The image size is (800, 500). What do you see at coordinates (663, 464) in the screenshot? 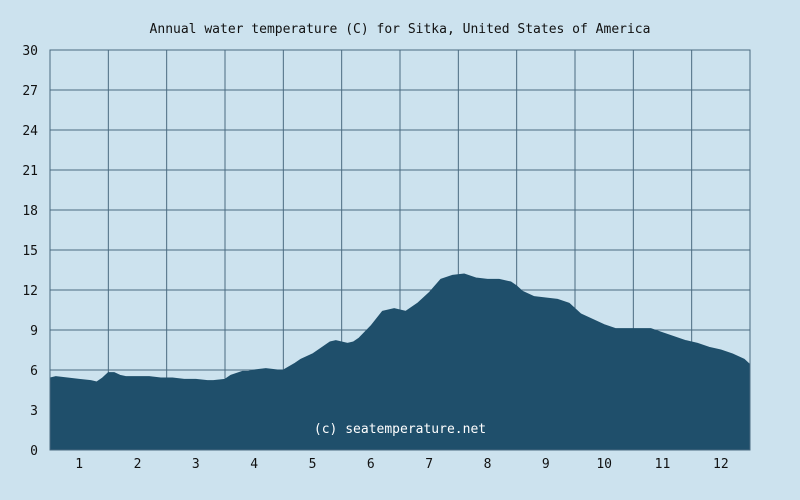
I see `x-tick-label: 11` at bounding box center [663, 464].